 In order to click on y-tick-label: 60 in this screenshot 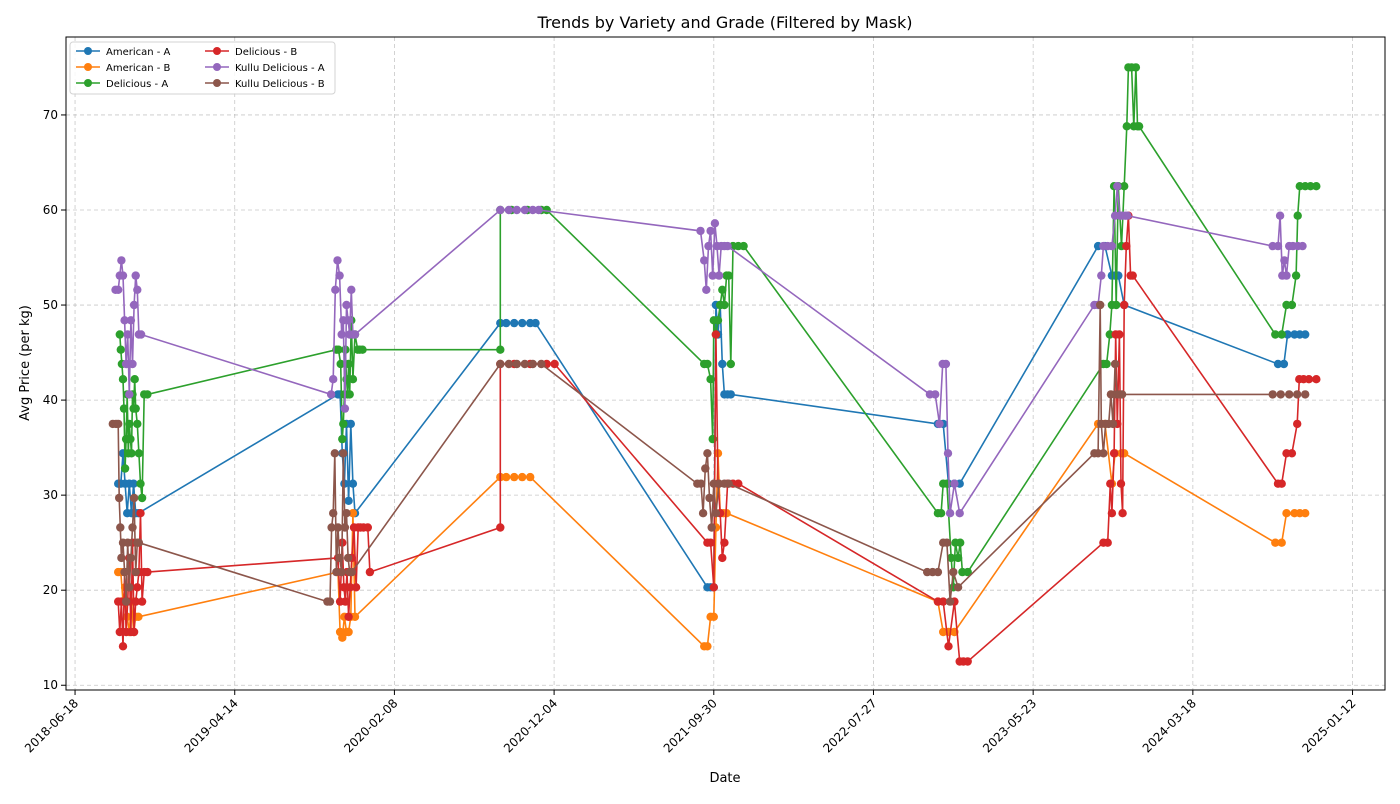, I will do `click(50, 210)`.